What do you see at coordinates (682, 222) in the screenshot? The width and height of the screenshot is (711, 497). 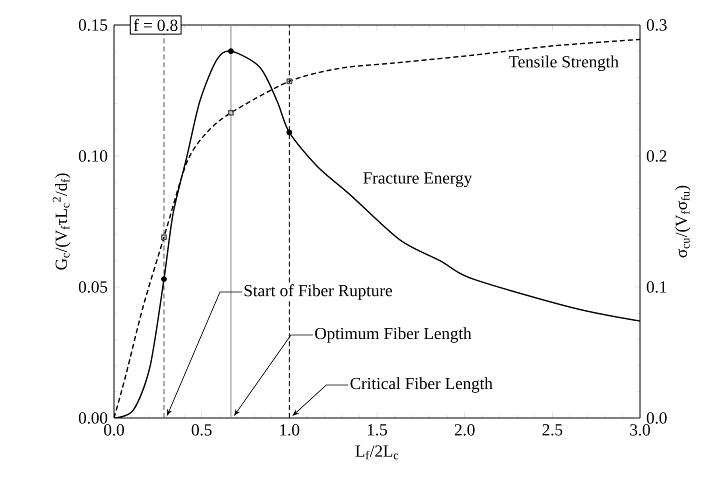 I see `y2-axis-title: σ$_{cu}$/(V$_{f}$σ$_{fu}$)` at bounding box center [682, 222].